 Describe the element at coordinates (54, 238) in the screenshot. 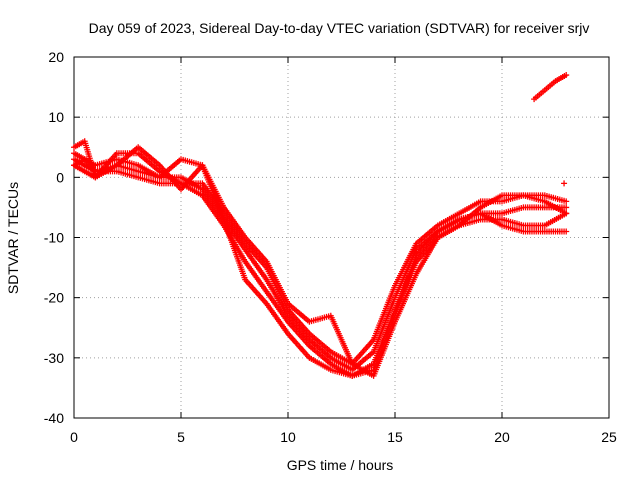

I see `y-tick-label: -10` at that location.